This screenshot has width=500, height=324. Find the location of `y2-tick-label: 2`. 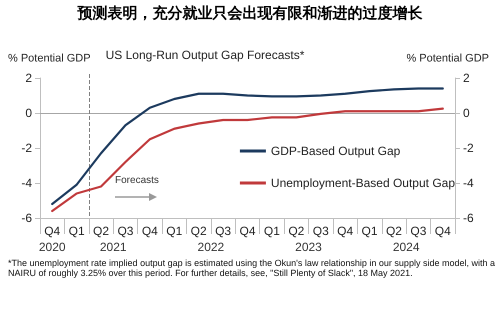

y2-tick-label: 2 is located at coordinates (466, 78).